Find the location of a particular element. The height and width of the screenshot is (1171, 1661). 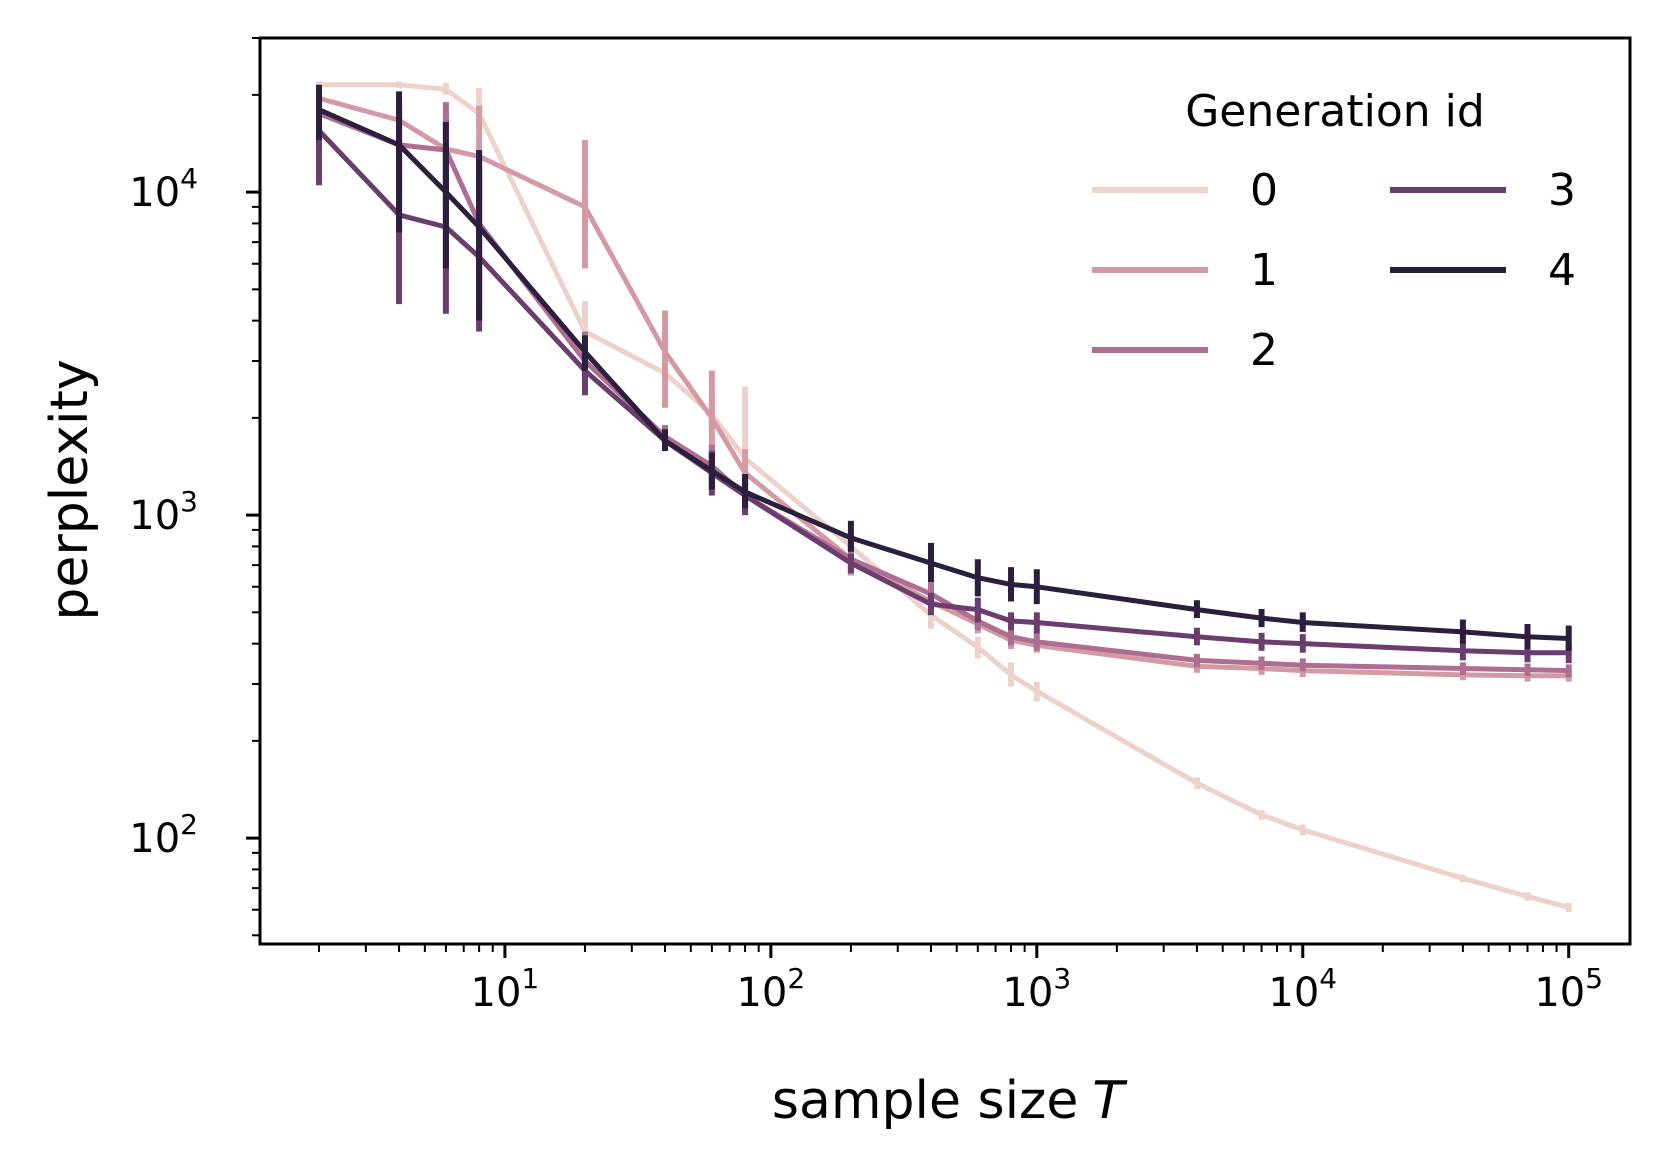

legend-label: 1 is located at coordinates (1264, 270).